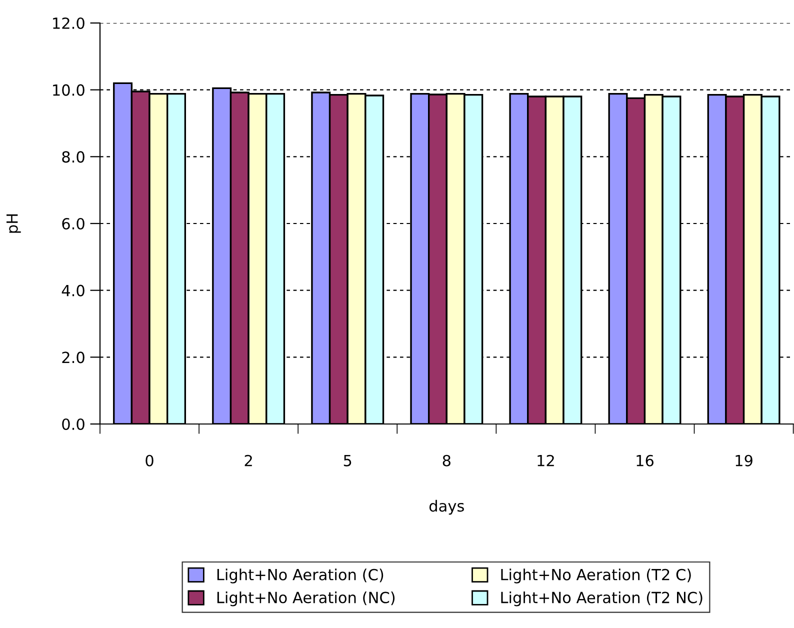  Describe the element at coordinates (596, 576) in the screenshot. I see `legend-label: Light+No Aeration (T2 C)` at that location.